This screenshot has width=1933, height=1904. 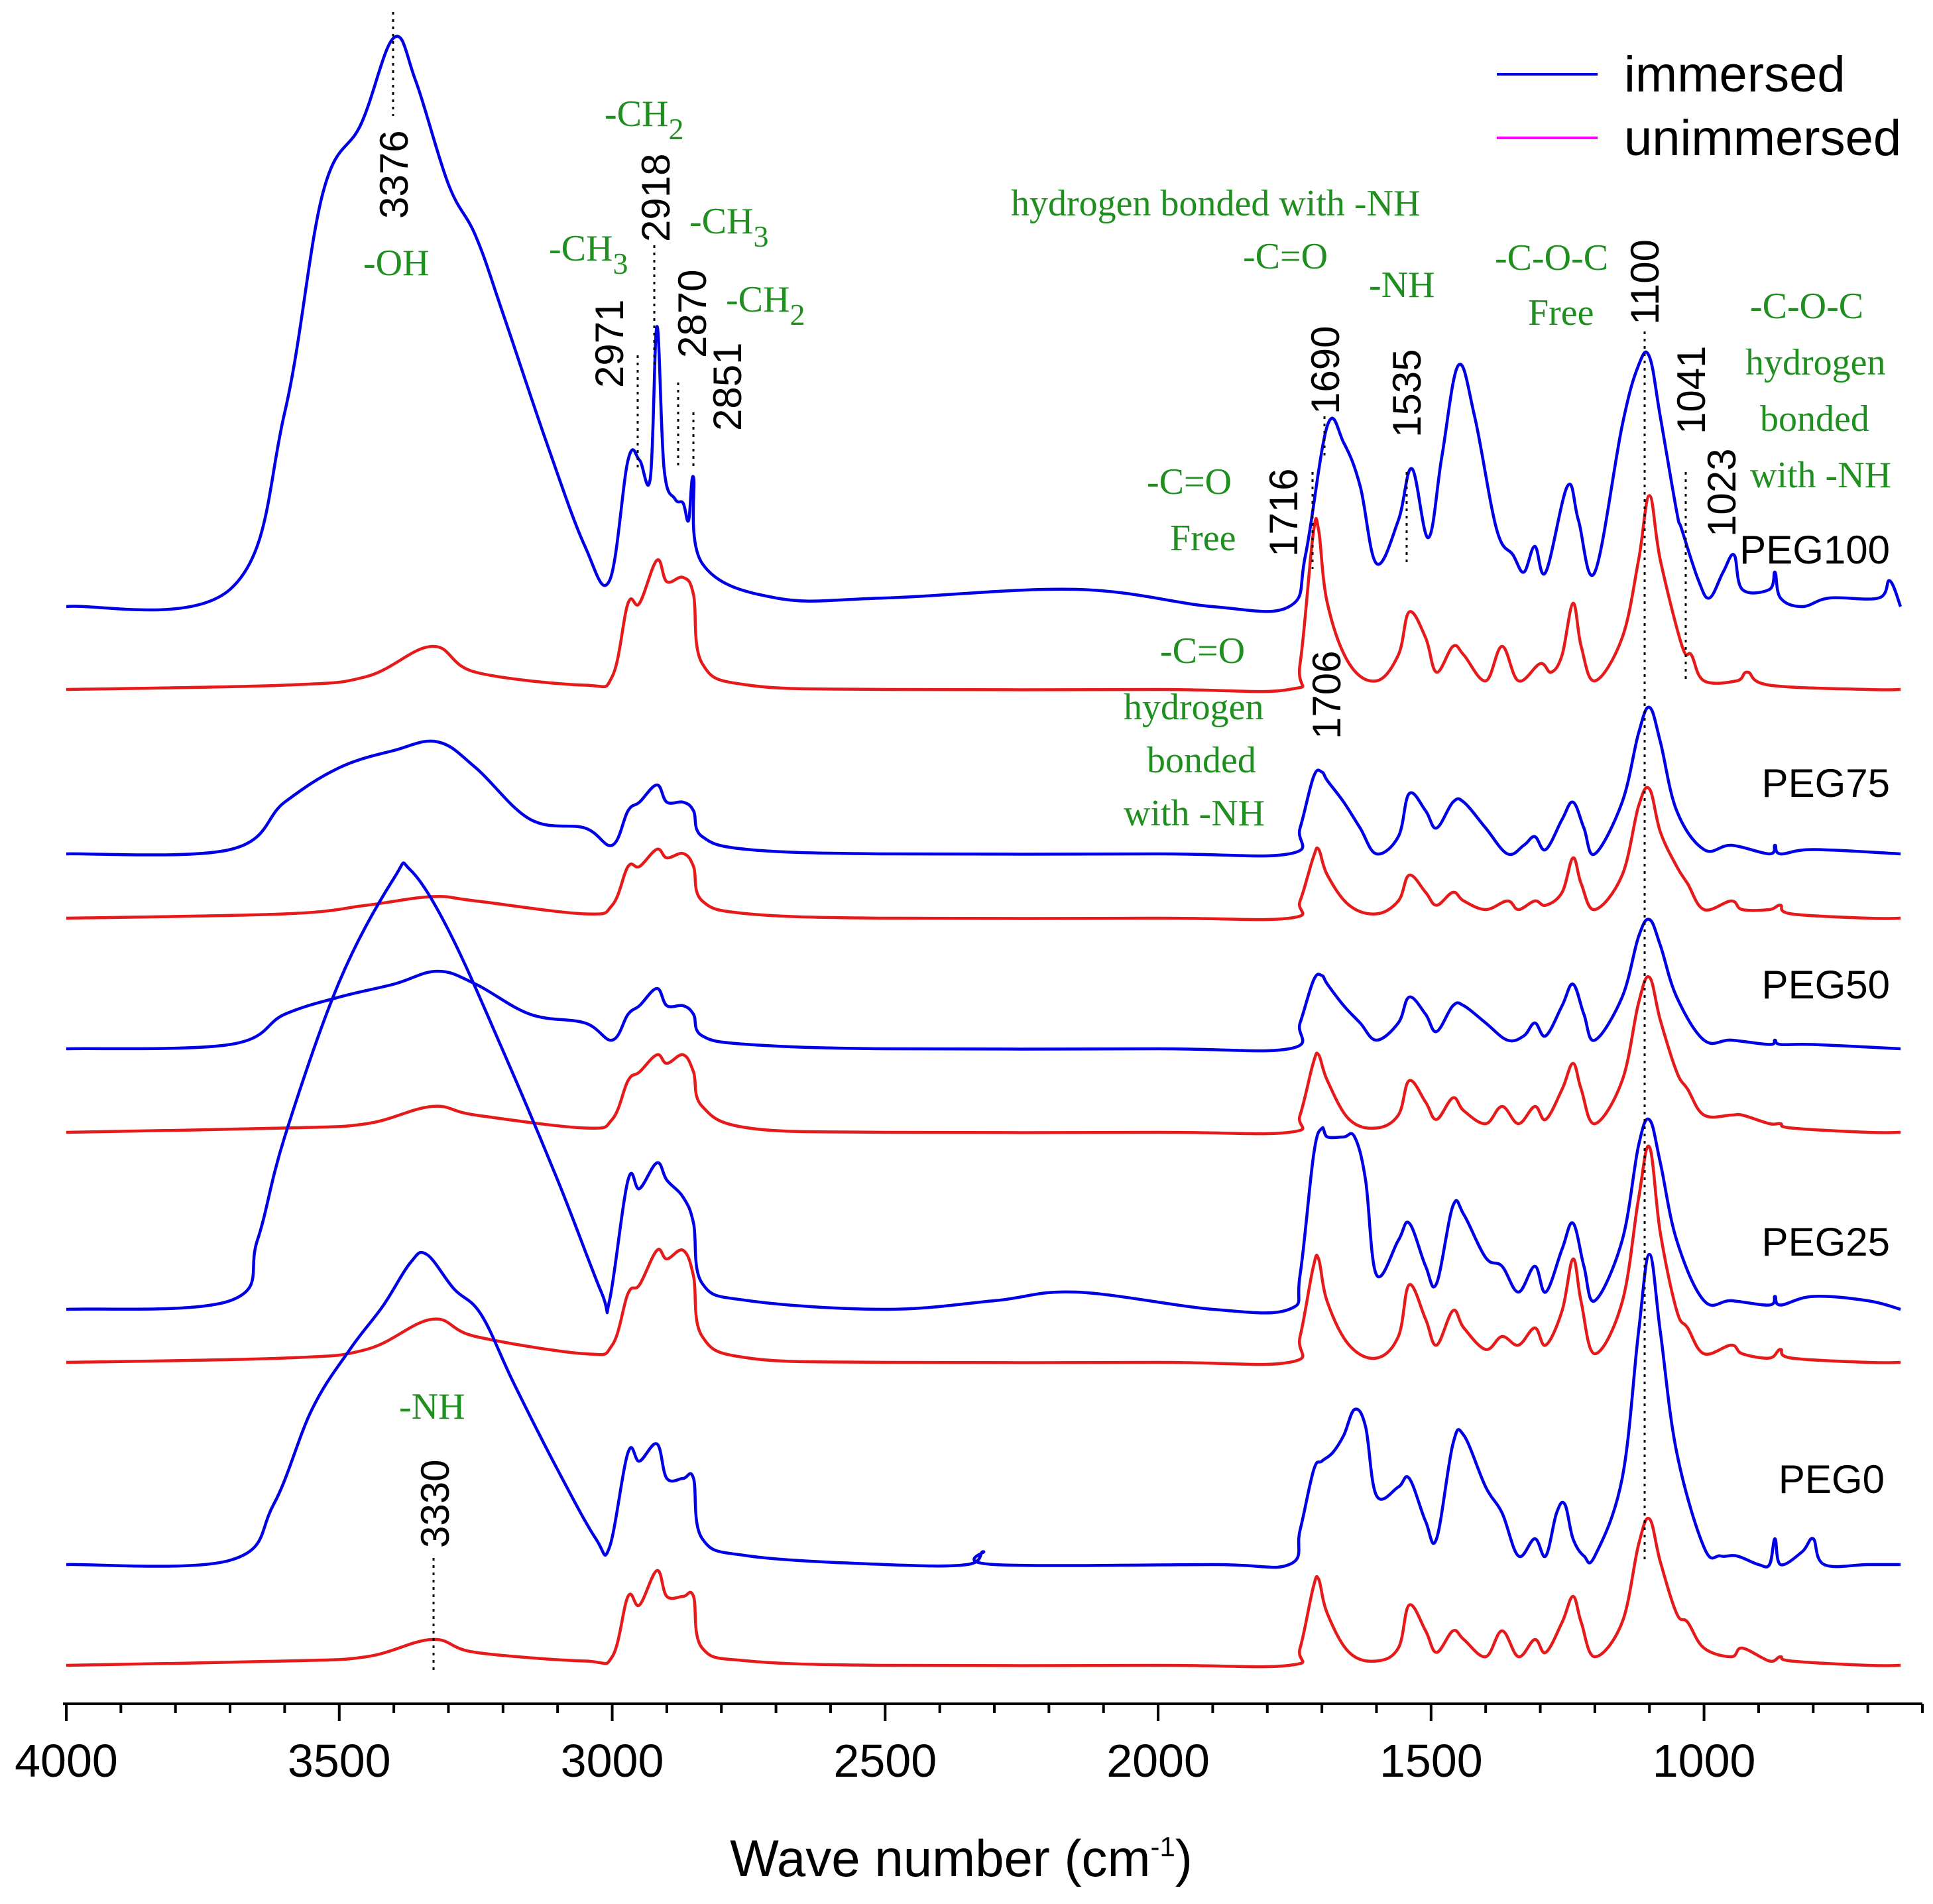 What do you see at coordinates (1158, 1761) in the screenshot?
I see `x-tick-label-2000: 2000` at bounding box center [1158, 1761].